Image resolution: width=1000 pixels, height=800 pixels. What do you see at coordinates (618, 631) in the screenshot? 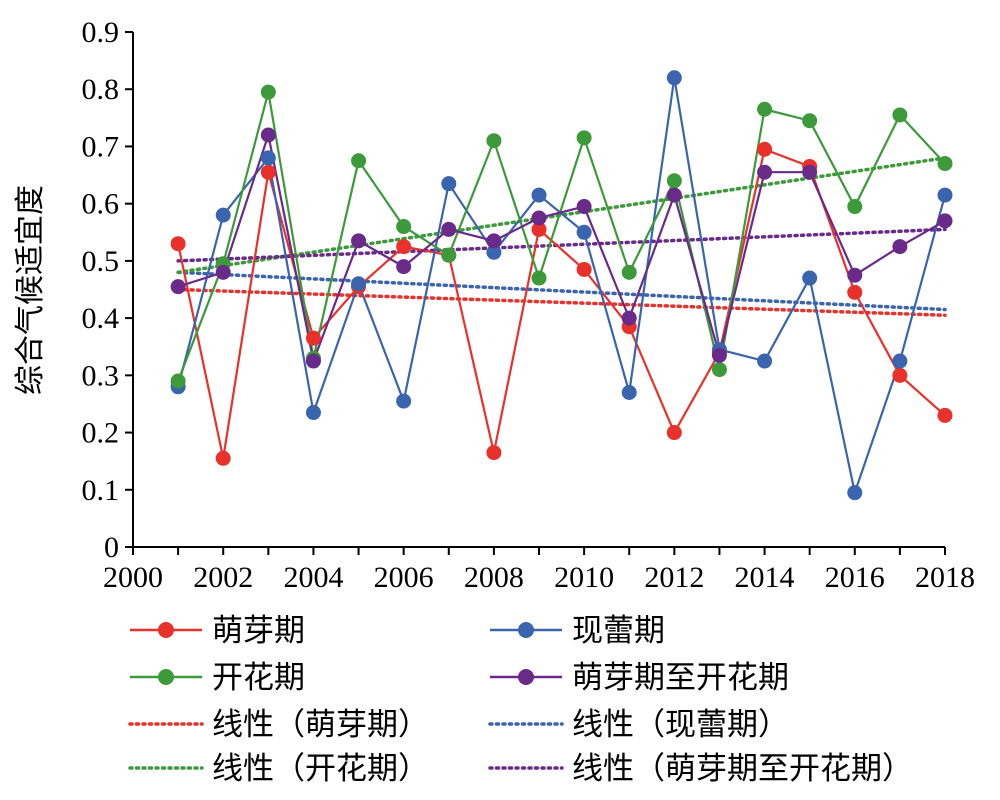
I see `legend-label: 现蕾期` at bounding box center [618, 631].